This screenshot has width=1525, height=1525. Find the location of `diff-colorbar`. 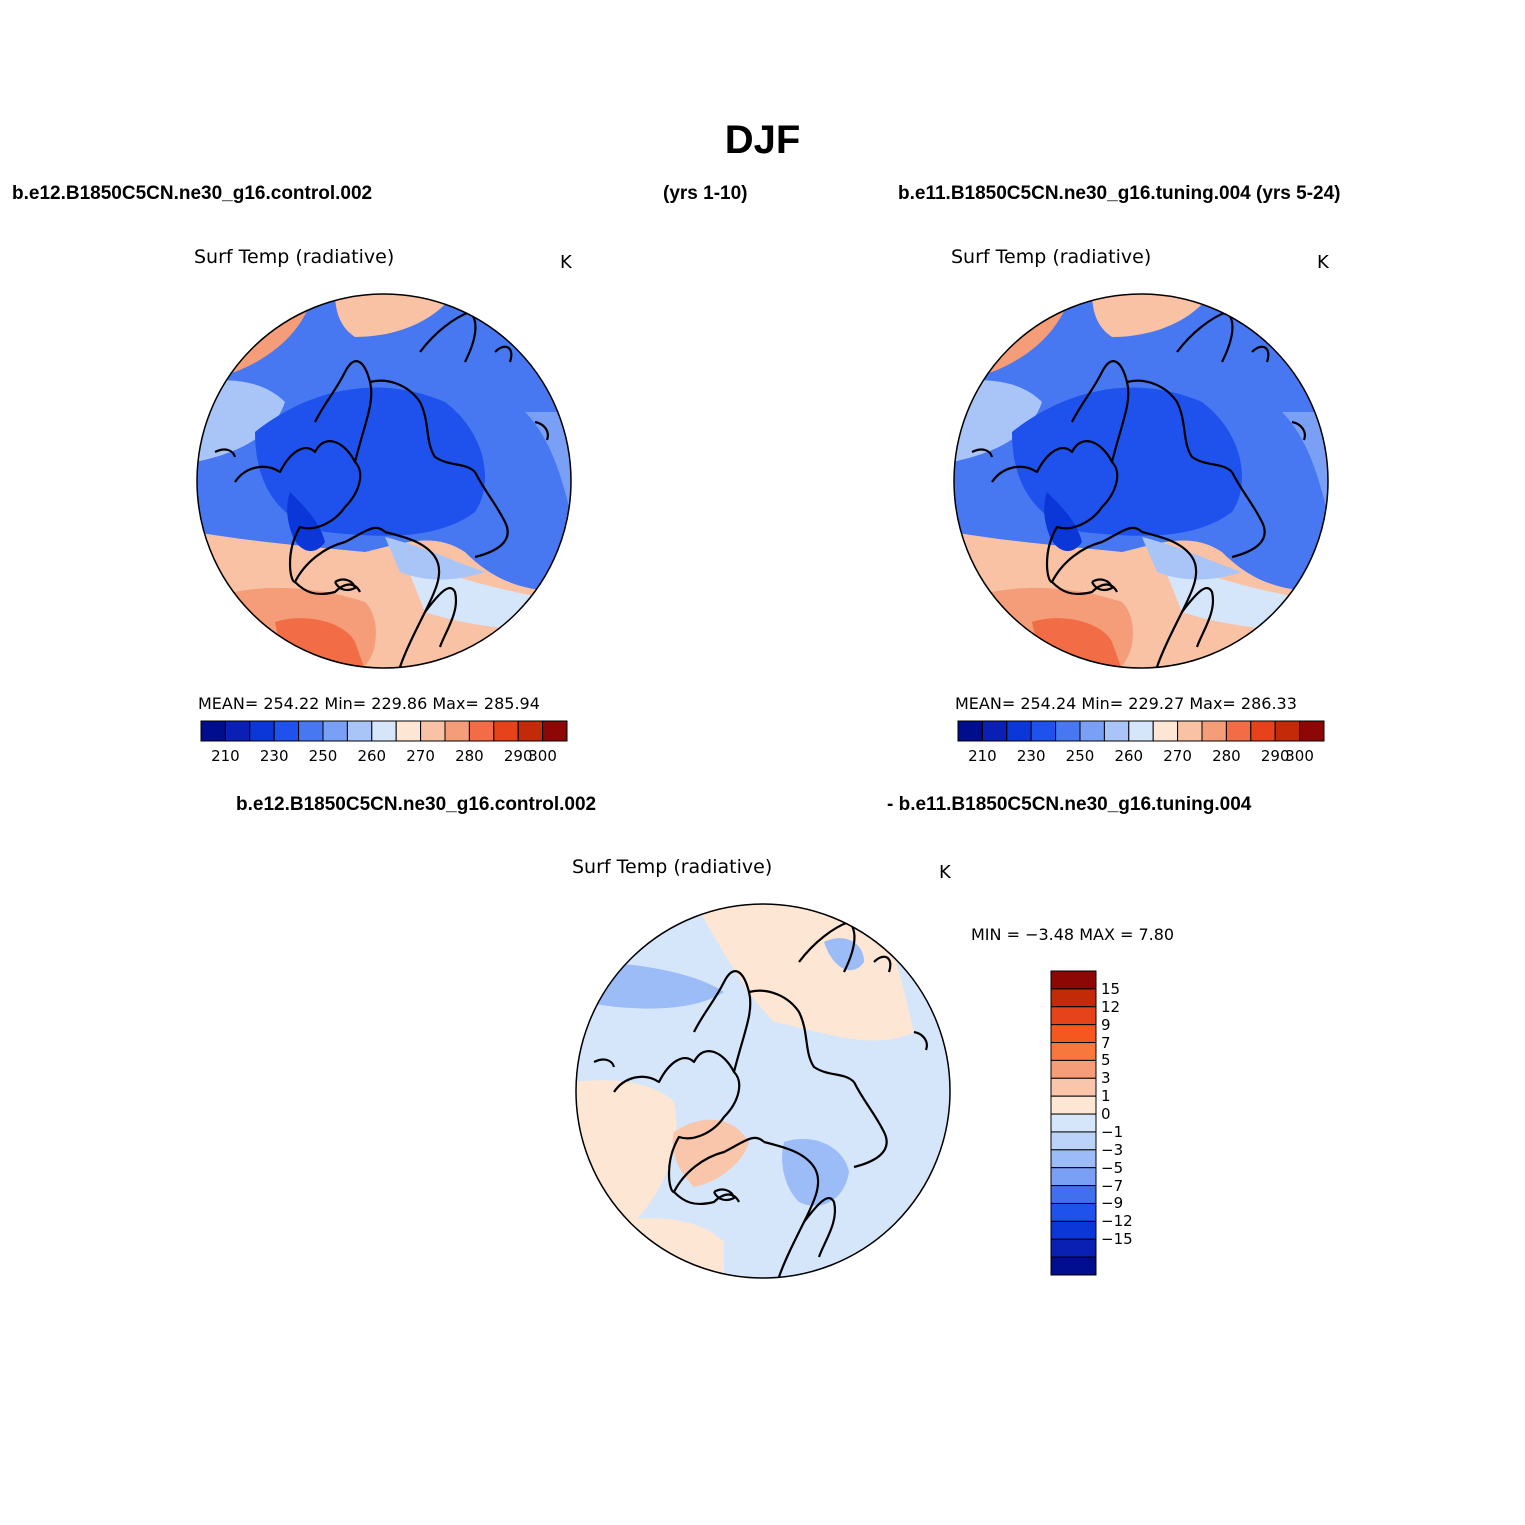

diff-colorbar is located at coordinates (1073, 1123).